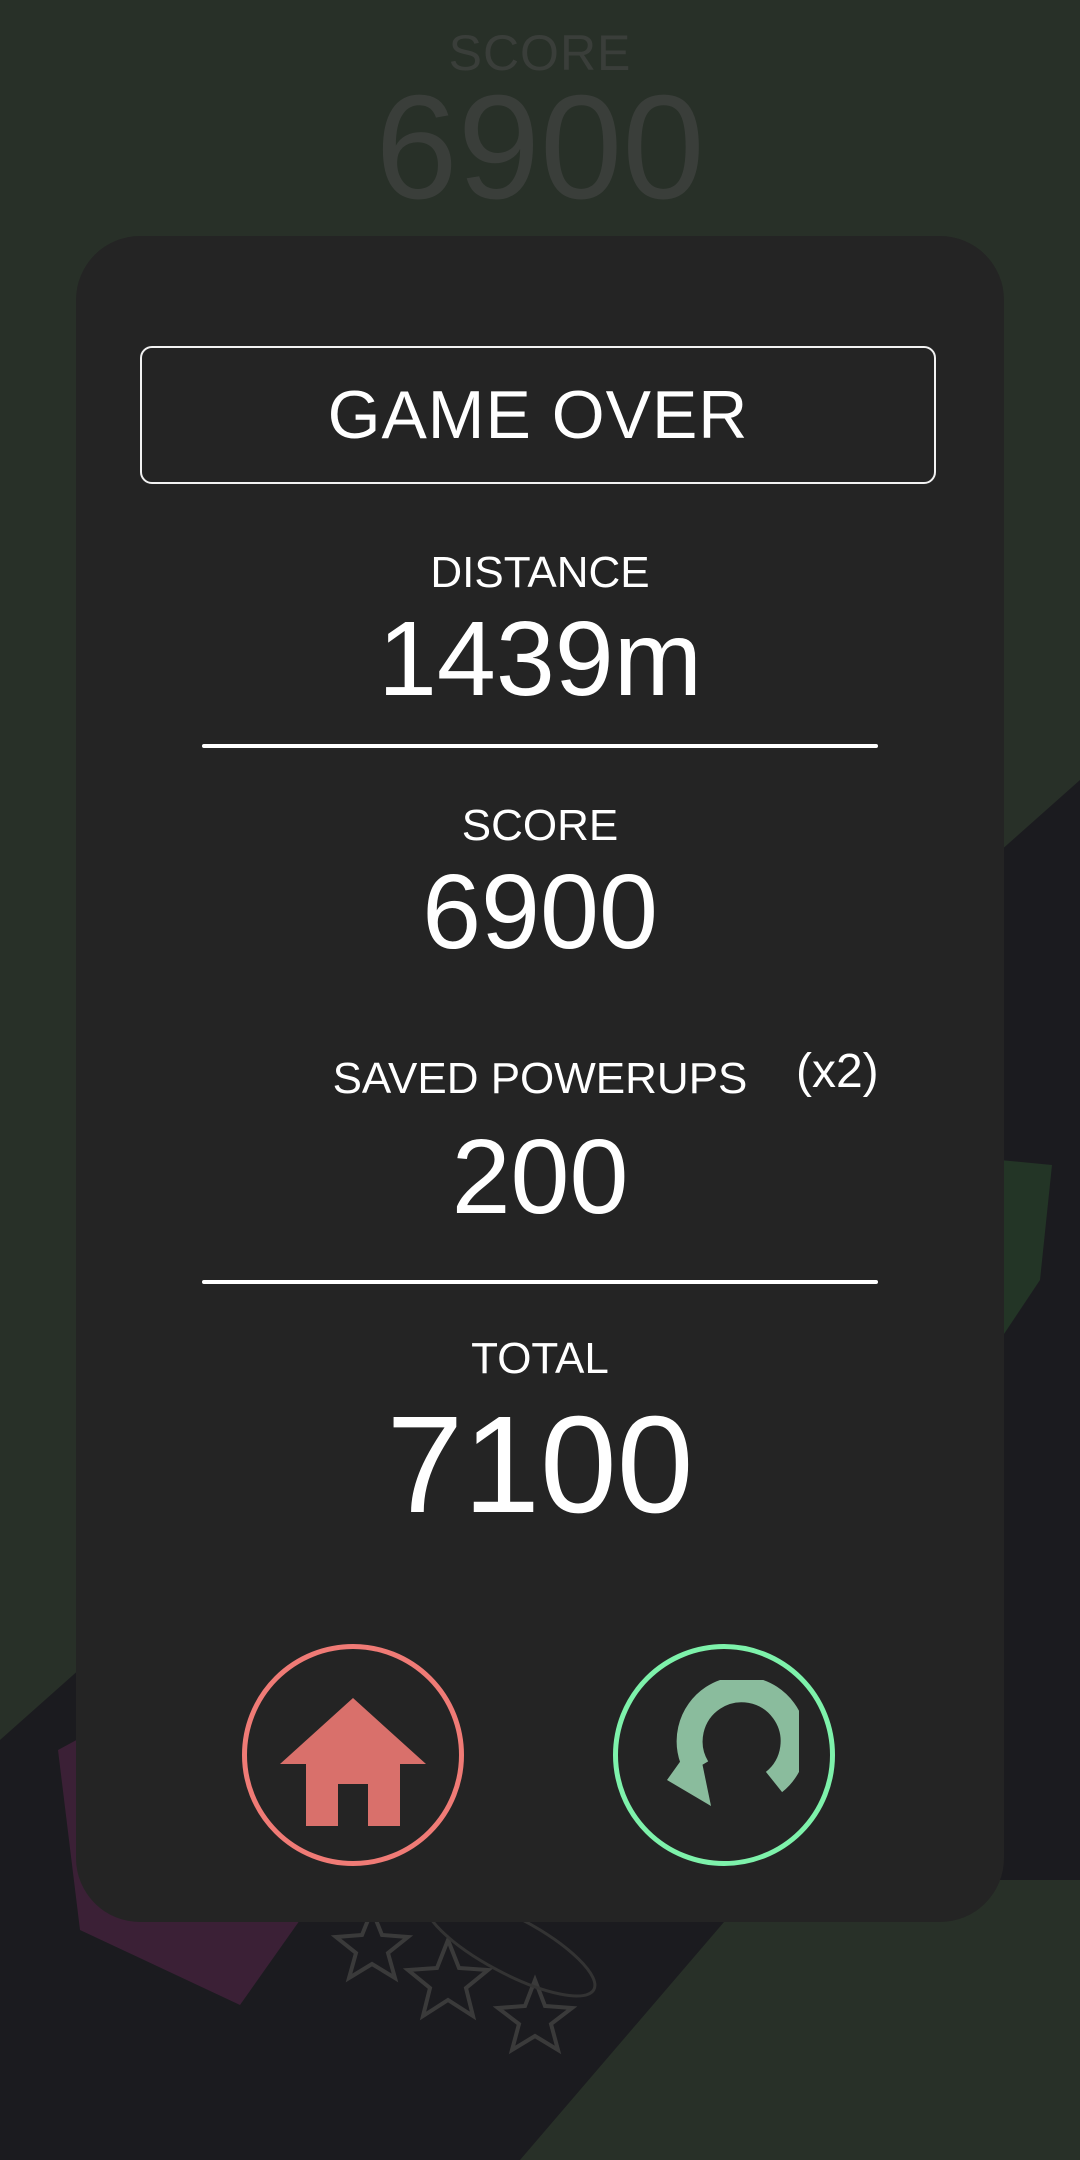 Image resolution: width=1080 pixels, height=2160 pixels. I want to click on powerups-block: SAVED POWERUPS 200, so click(540, 1142).